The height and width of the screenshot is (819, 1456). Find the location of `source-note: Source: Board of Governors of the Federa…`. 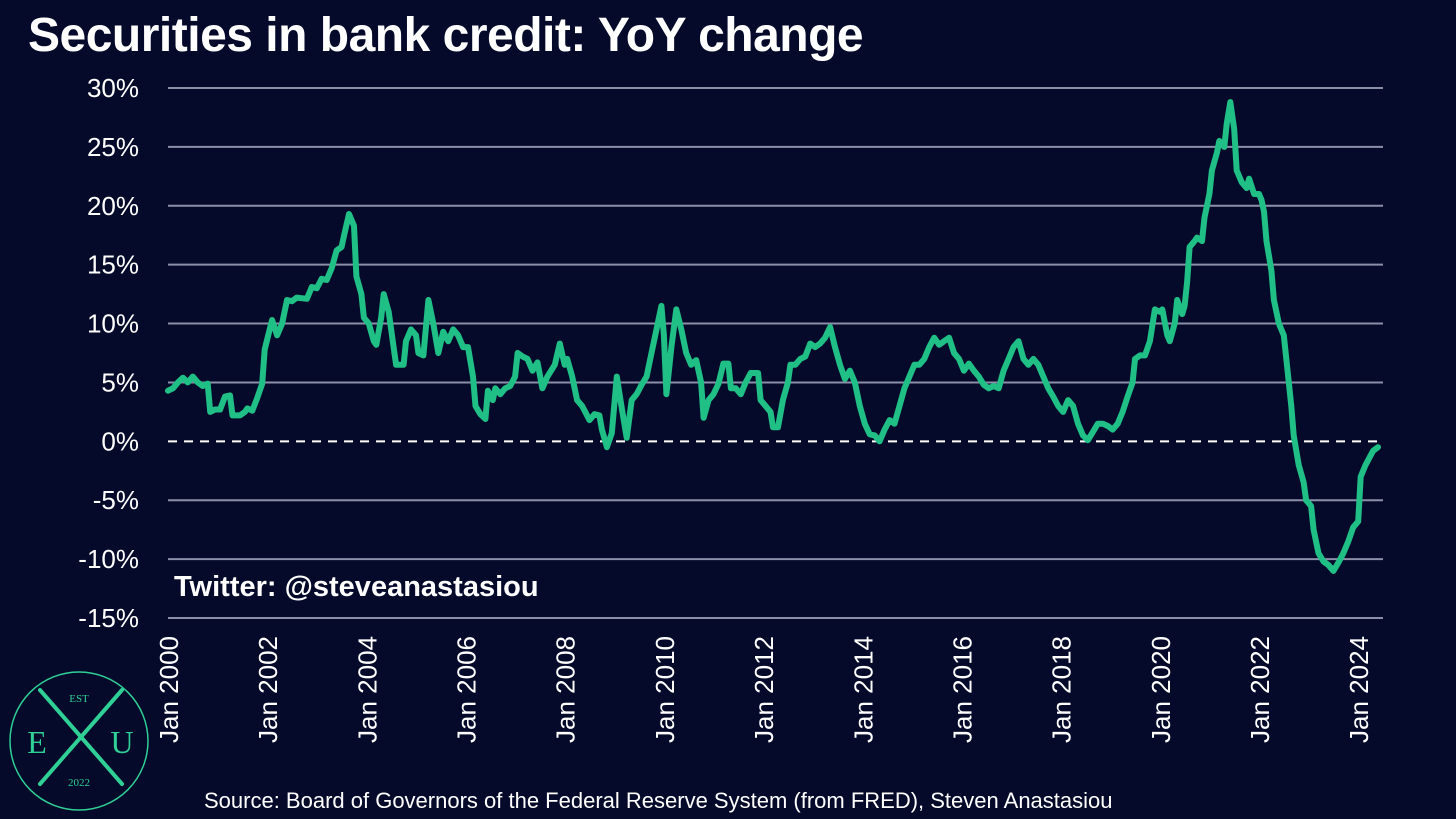

source-note: Source: Board of Governors of the Federa… is located at coordinates (658, 800).